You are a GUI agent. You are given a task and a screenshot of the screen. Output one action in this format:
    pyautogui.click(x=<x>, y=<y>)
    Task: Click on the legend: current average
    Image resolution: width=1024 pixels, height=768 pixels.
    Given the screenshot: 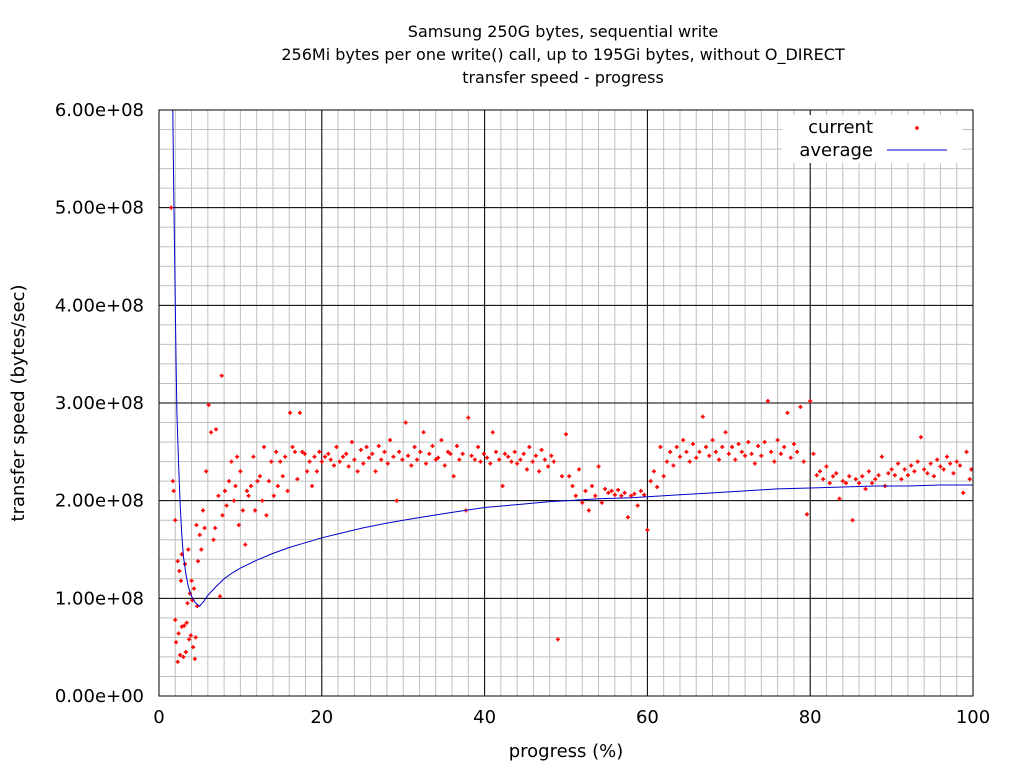 What is the action you would take?
    pyautogui.click(x=872, y=139)
    